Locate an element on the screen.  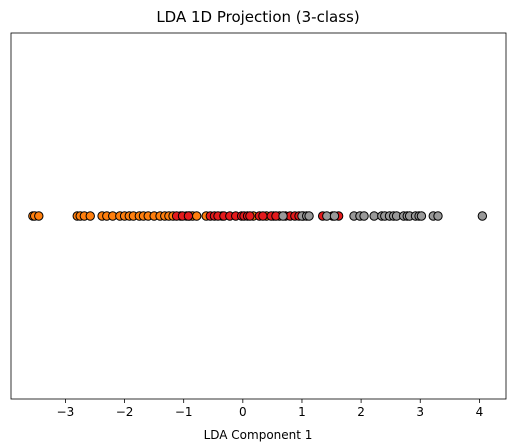
x-tick-label: 2 is located at coordinates (361, 412).